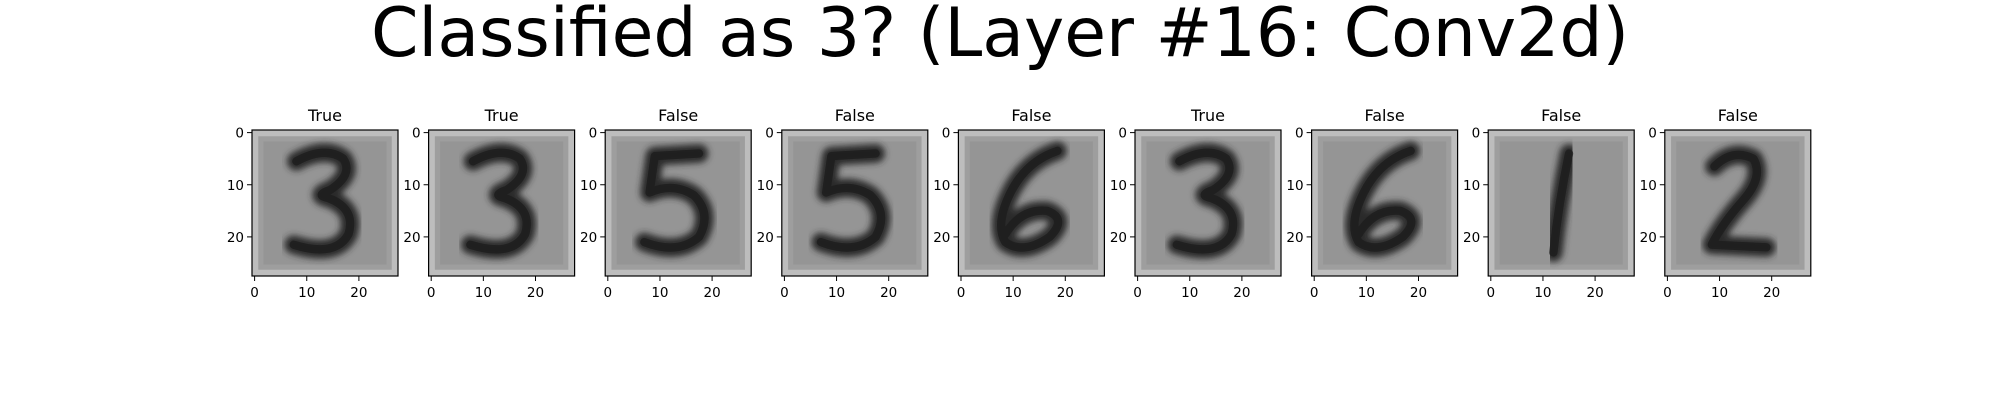 The width and height of the screenshot is (2000, 400). Describe the element at coordinates (1000, 36) in the screenshot. I see `figure-title: Classified as 3? (Layer #16: Conv2d)` at that location.